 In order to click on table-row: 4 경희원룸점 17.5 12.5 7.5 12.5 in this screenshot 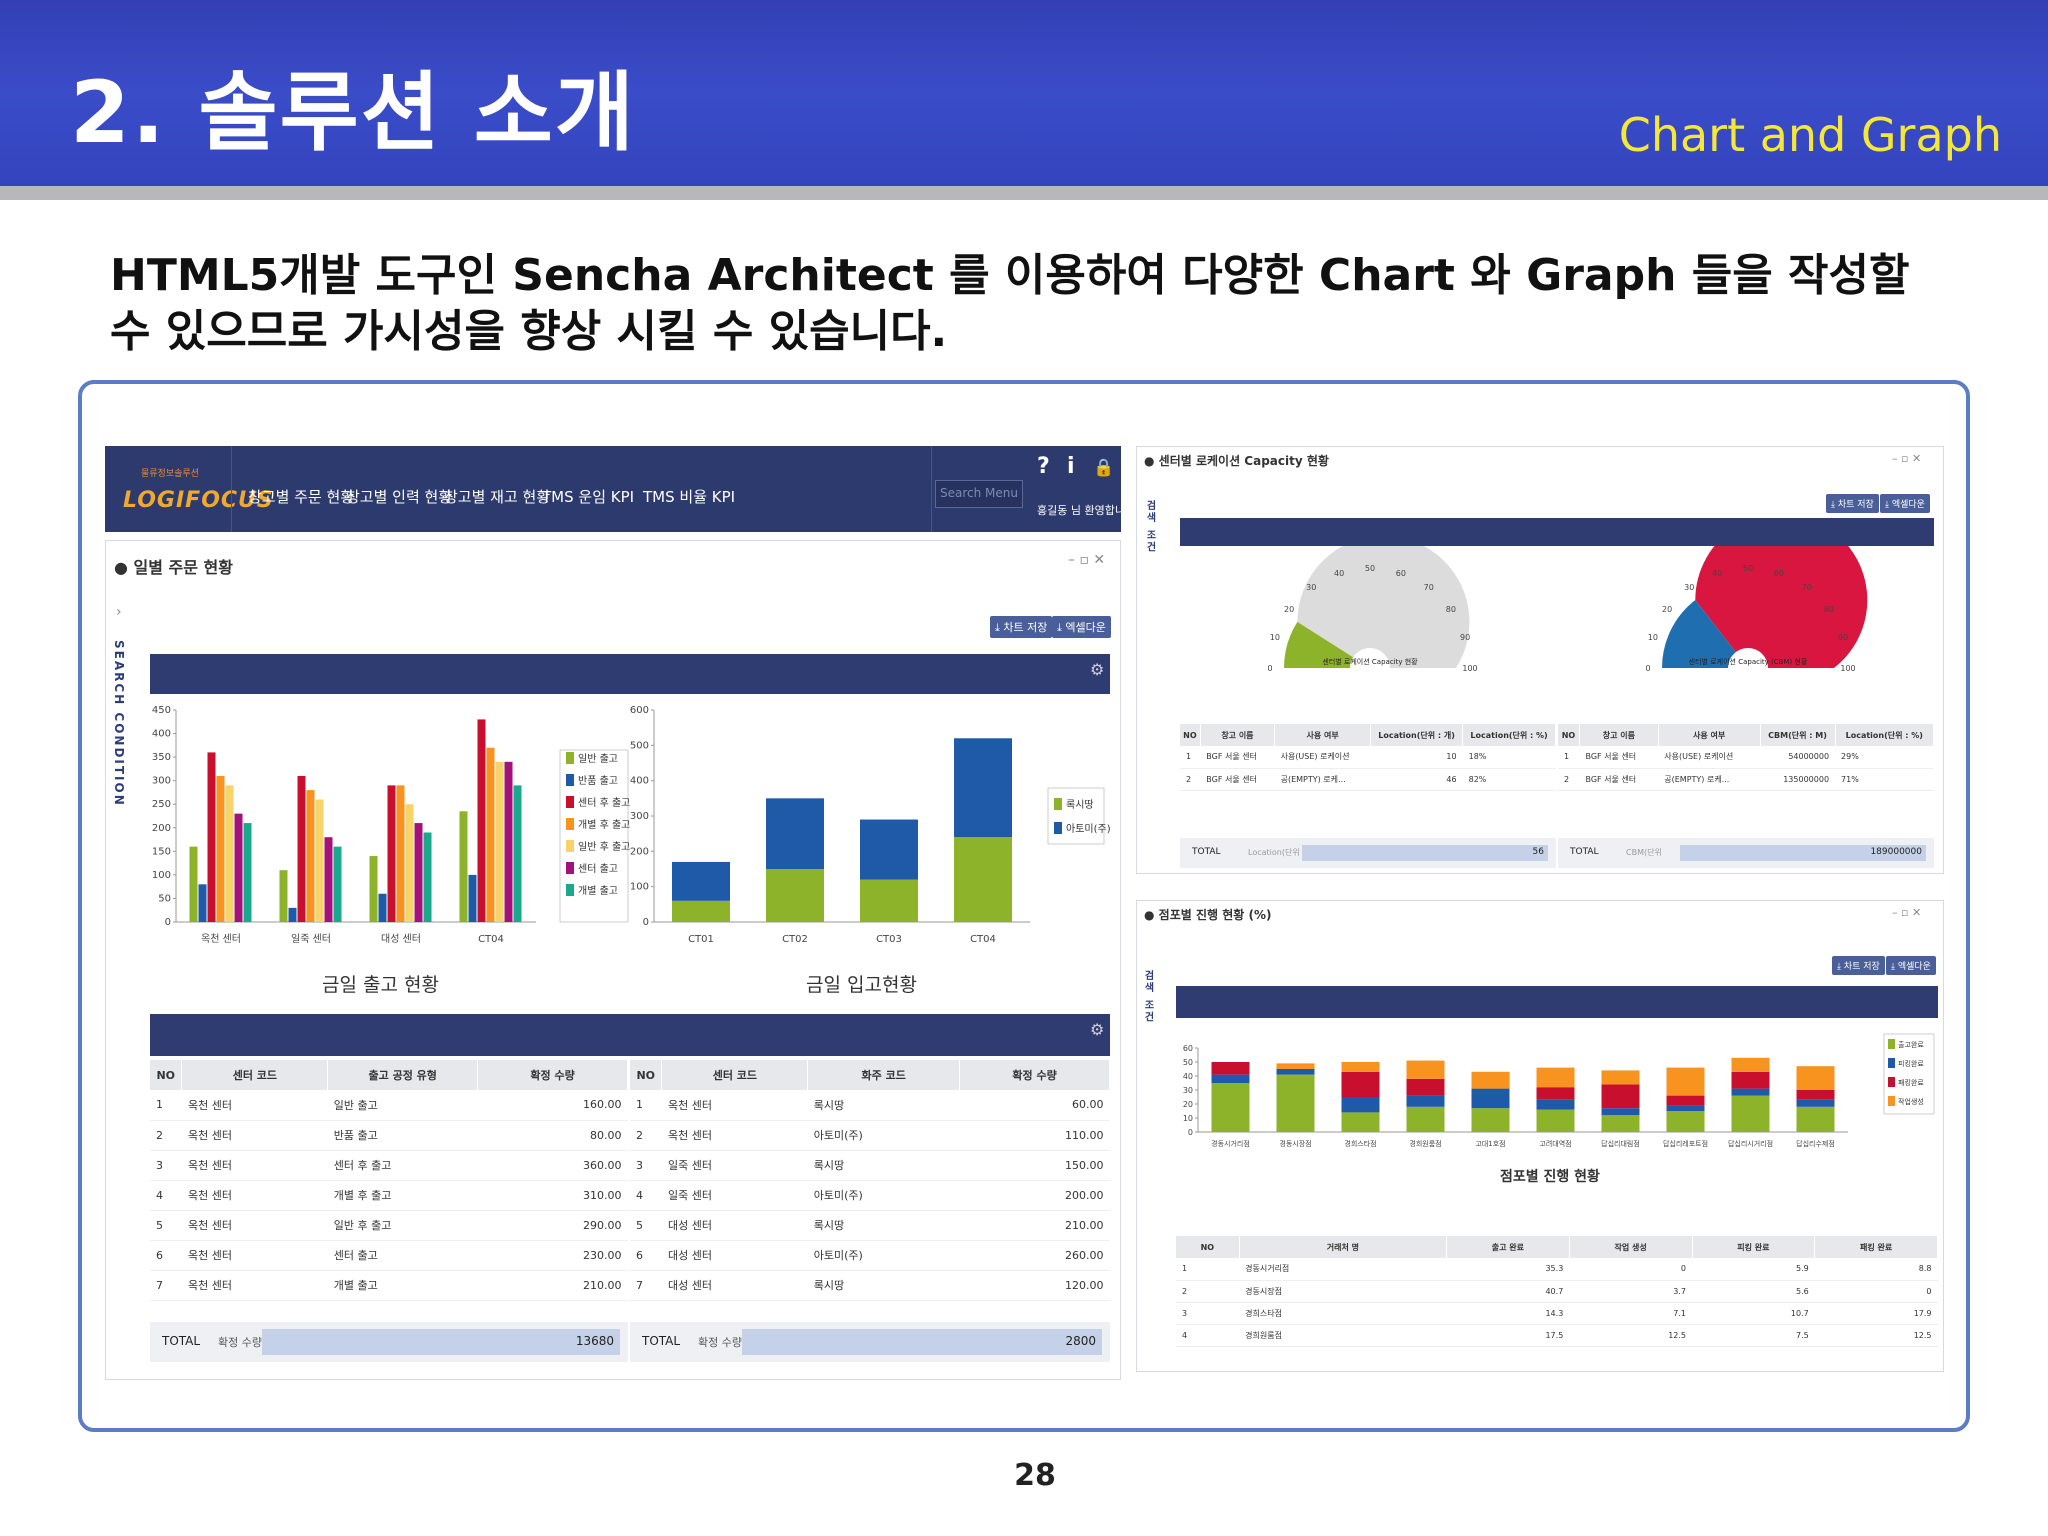, I will do `click(1557, 1335)`.